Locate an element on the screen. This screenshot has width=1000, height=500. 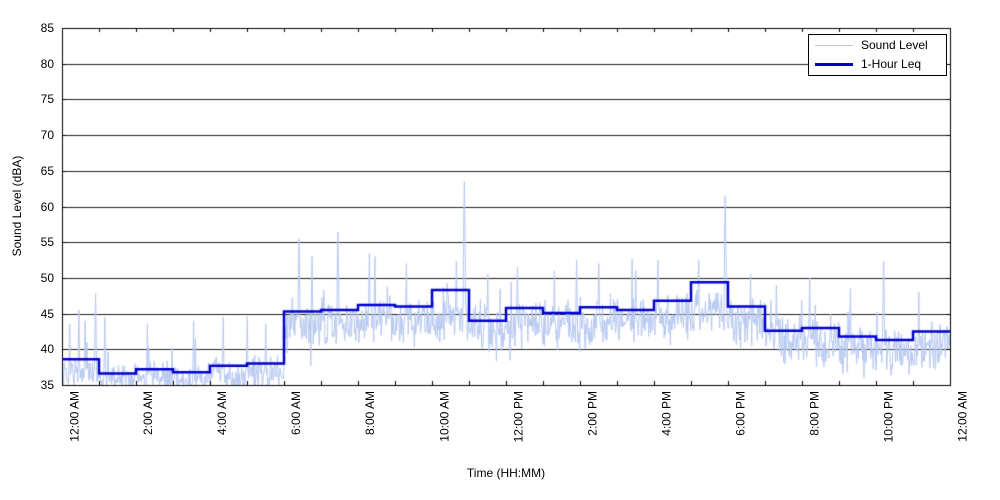
y-tick-label: 55 is located at coordinates (47, 242).